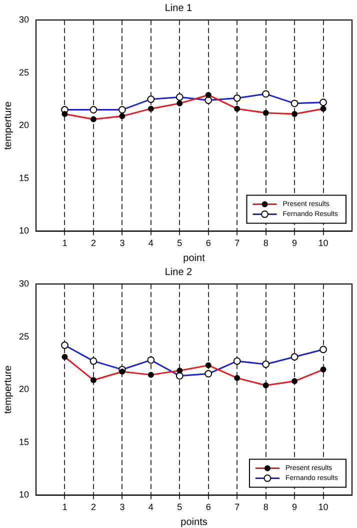 Image resolution: width=357 pixels, height=528 pixels. Describe the element at coordinates (194, 258) in the screenshot. I see `x-axis-title: point` at that location.